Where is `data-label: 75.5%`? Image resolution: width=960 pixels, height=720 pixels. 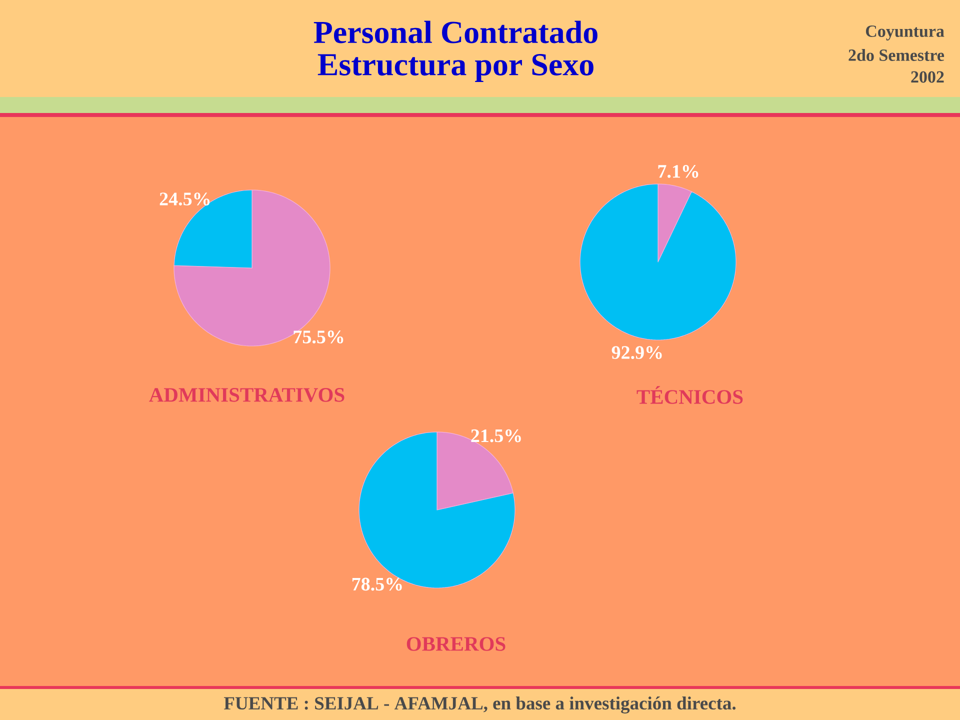
data-label: 75.5% is located at coordinates (319, 337).